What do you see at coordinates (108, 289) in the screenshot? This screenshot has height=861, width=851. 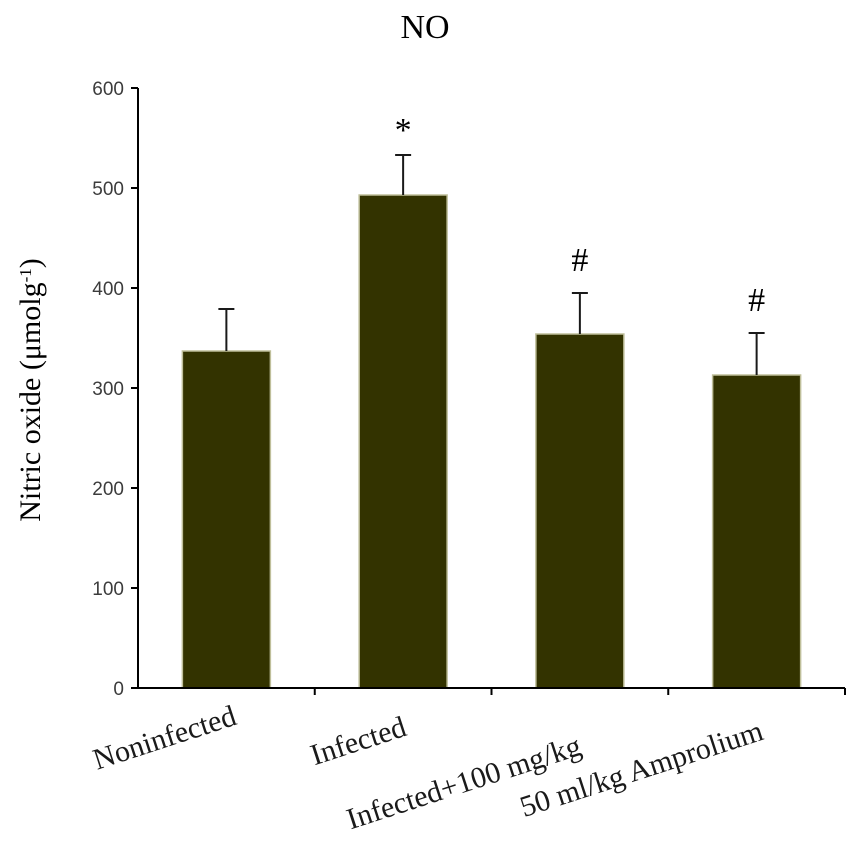 I see `y-tick-label: 400` at bounding box center [108, 289].